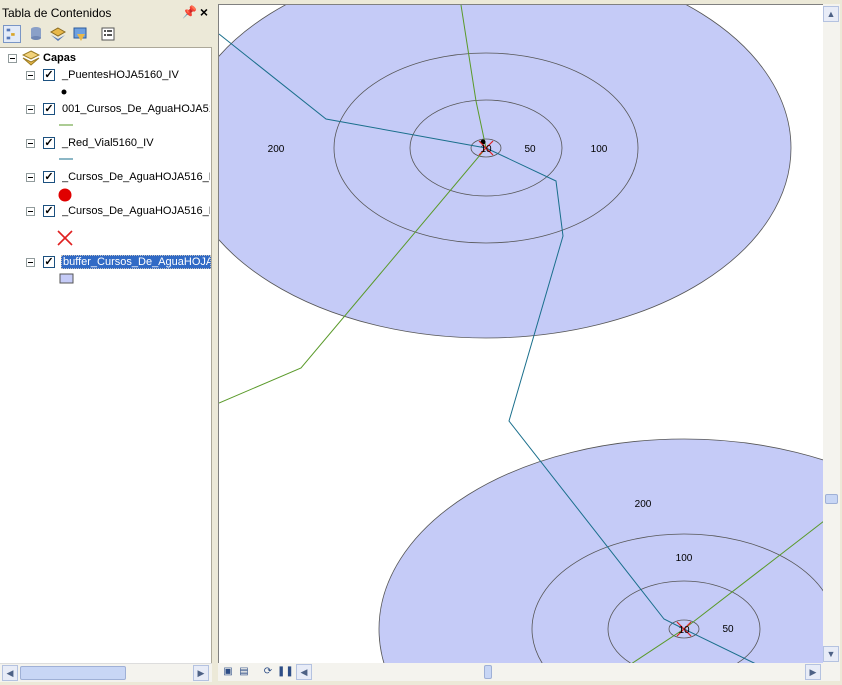 Image resolution: width=842 pixels, height=685 pixels. Describe the element at coordinates (244, 671) in the screenshot. I see `layout-view-icon: ▤` at that location.